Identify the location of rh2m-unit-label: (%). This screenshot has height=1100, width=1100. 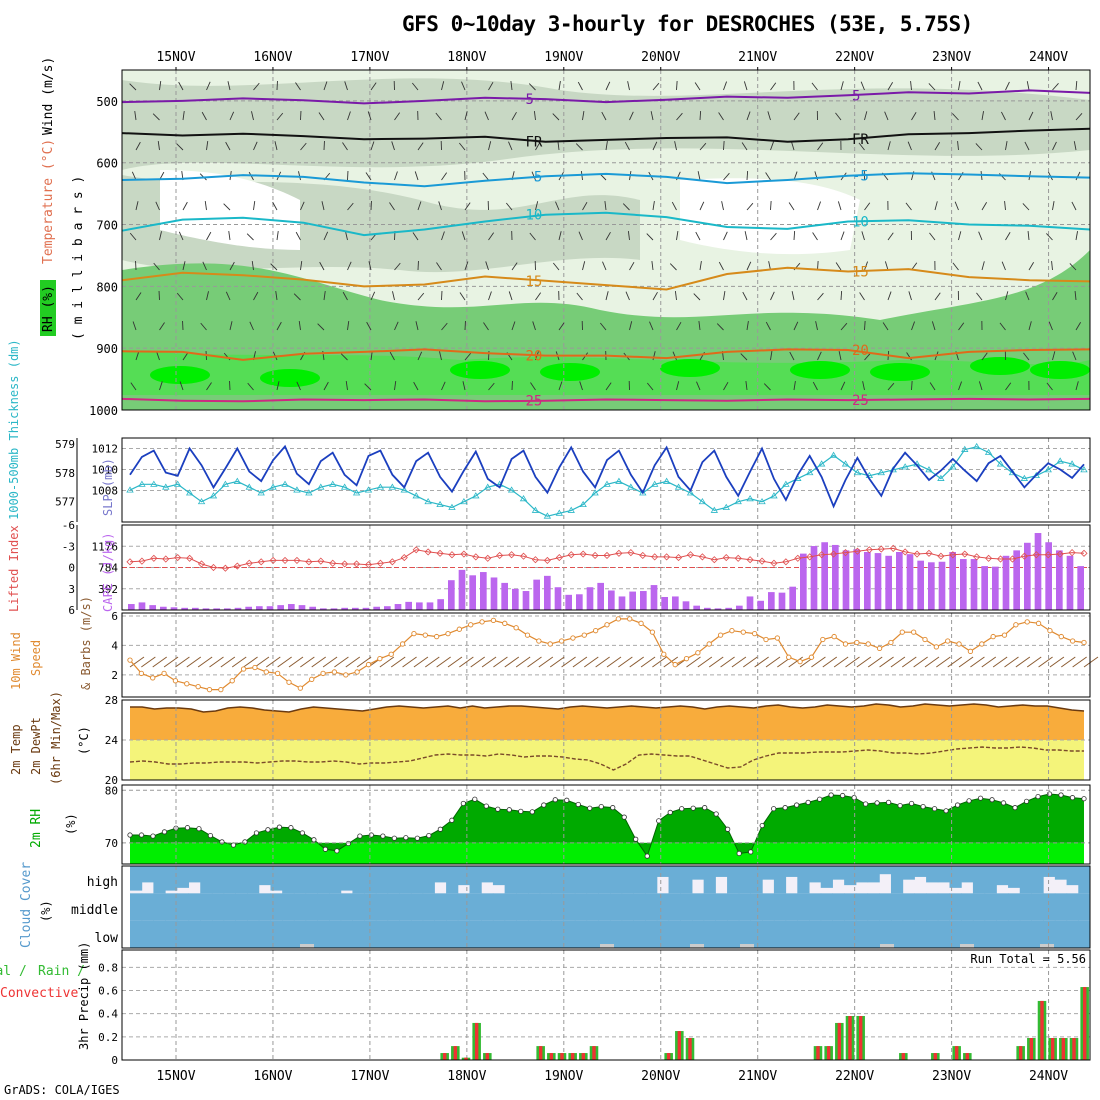
(71, 824).